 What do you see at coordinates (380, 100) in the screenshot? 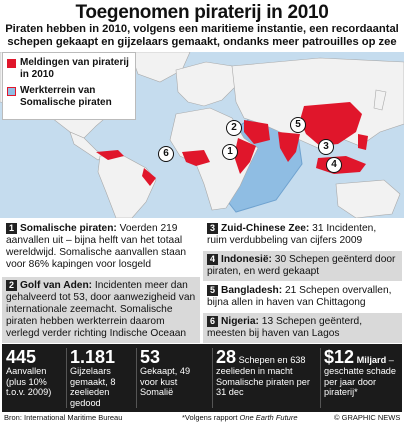
I see `japan` at bounding box center [380, 100].